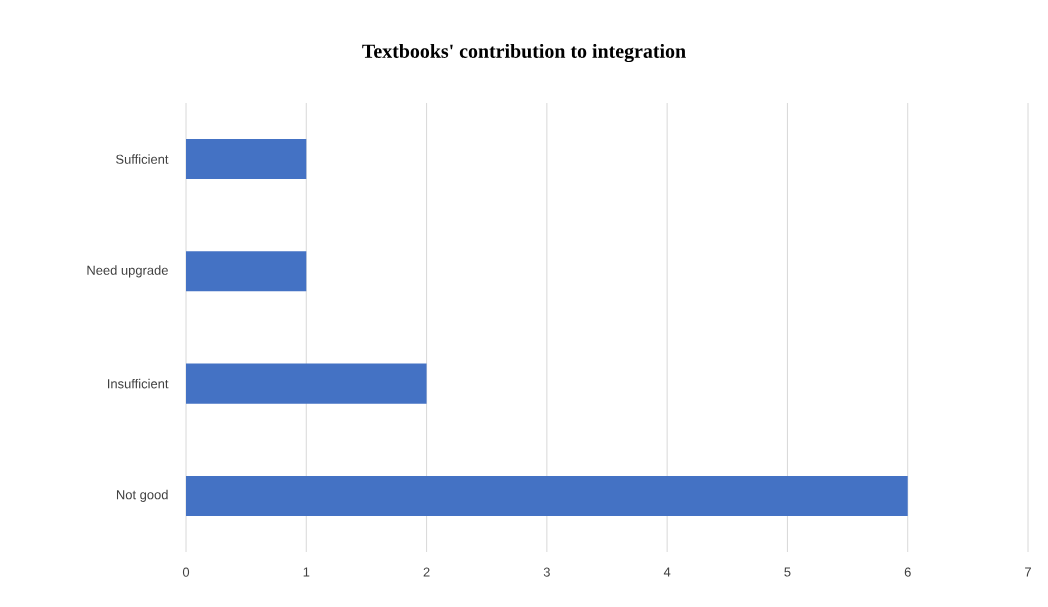  What do you see at coordinates (667, 572) in the screenshot?
I see `x-tick-label: 4` at bounding box center [667, 572].